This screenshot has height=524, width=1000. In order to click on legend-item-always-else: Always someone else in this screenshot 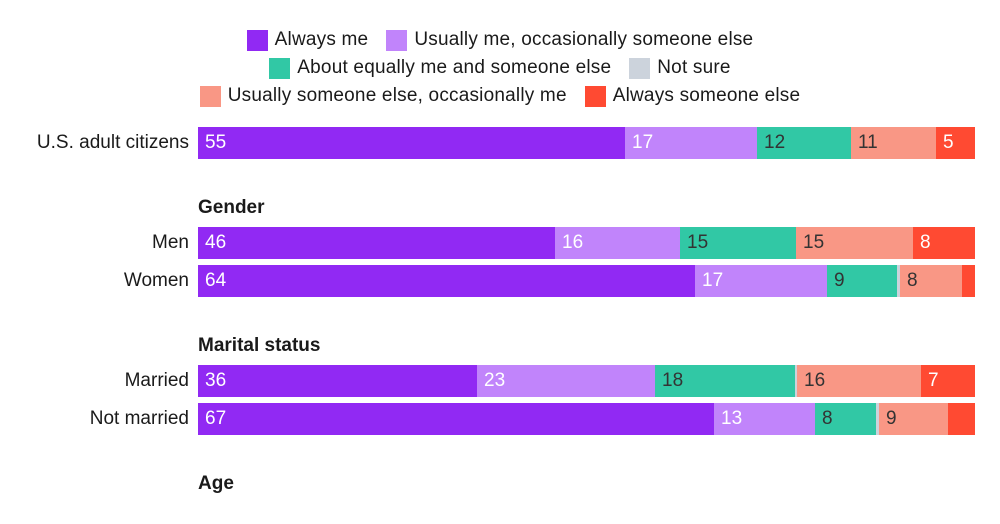, I will do `click(692, 96)`.